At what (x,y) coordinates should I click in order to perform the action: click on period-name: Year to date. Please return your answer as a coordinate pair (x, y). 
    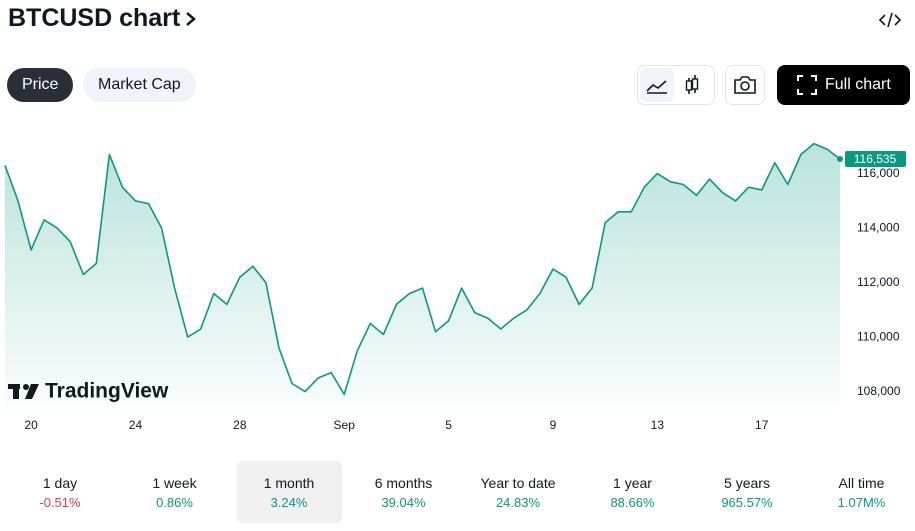
    Looking at the image, I should click on (518, 483).